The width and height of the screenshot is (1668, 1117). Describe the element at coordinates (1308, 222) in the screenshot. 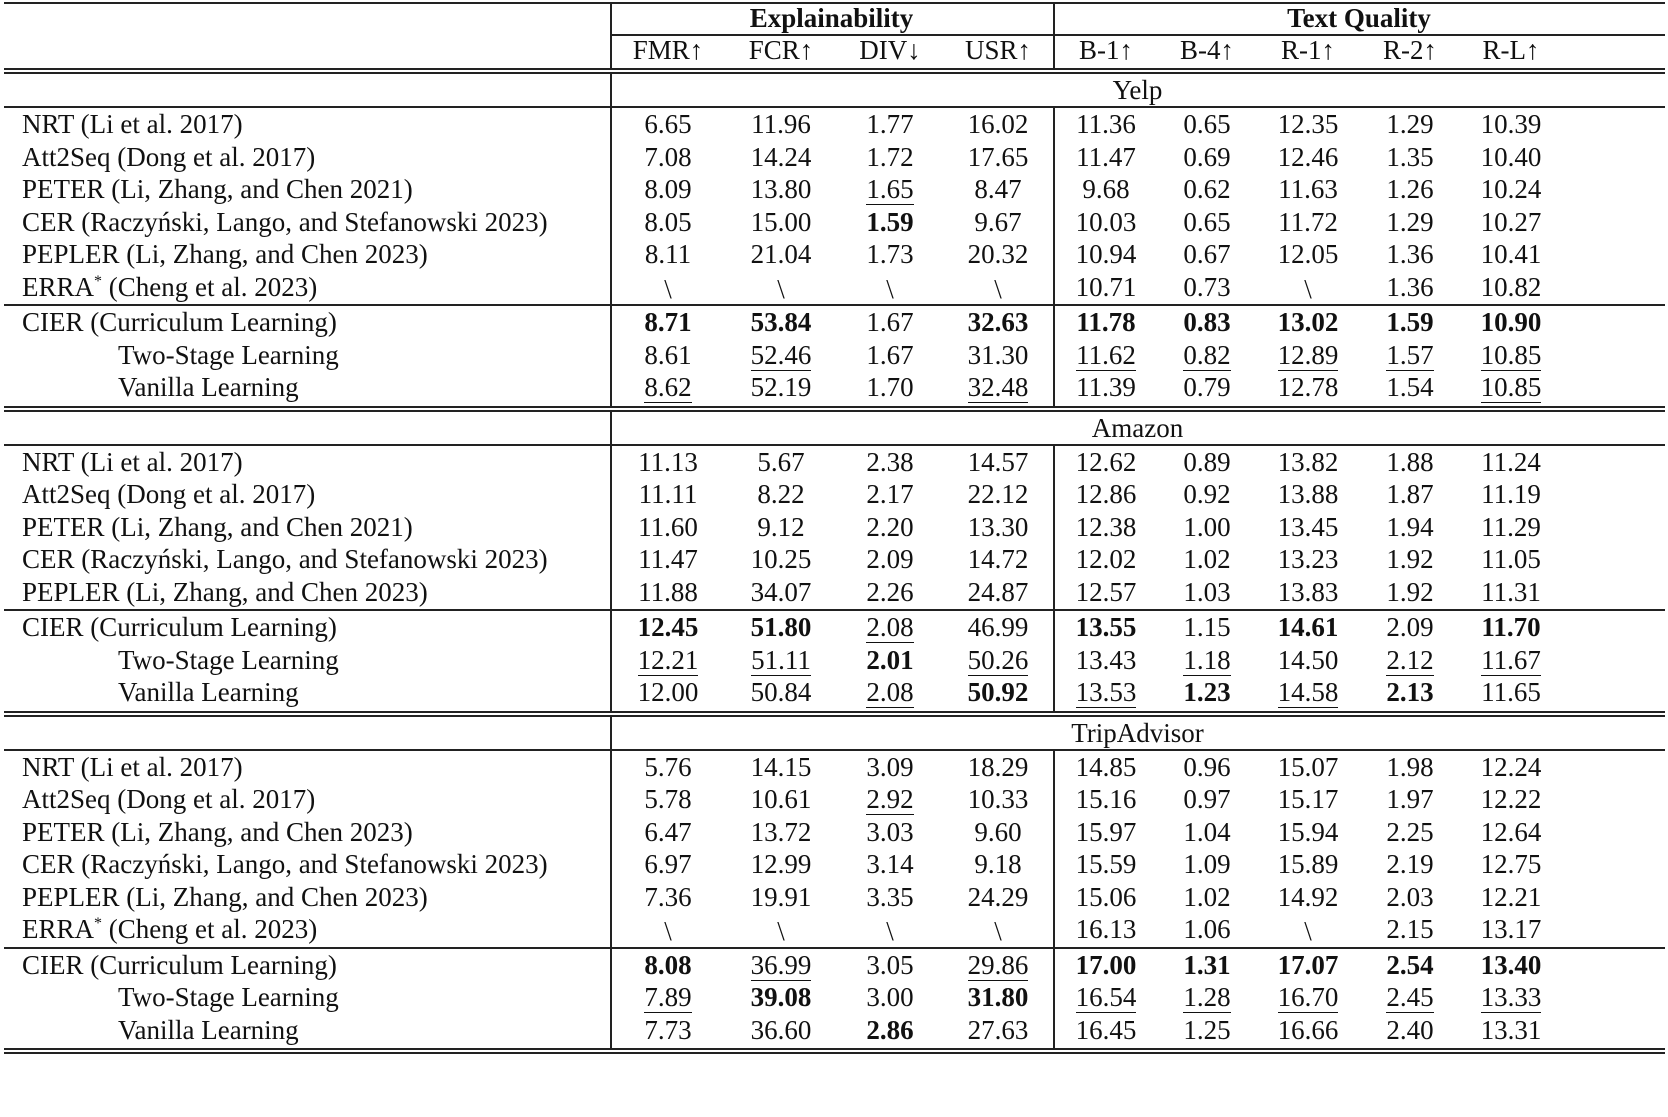

I see `table-cell: 11.72` at that location.